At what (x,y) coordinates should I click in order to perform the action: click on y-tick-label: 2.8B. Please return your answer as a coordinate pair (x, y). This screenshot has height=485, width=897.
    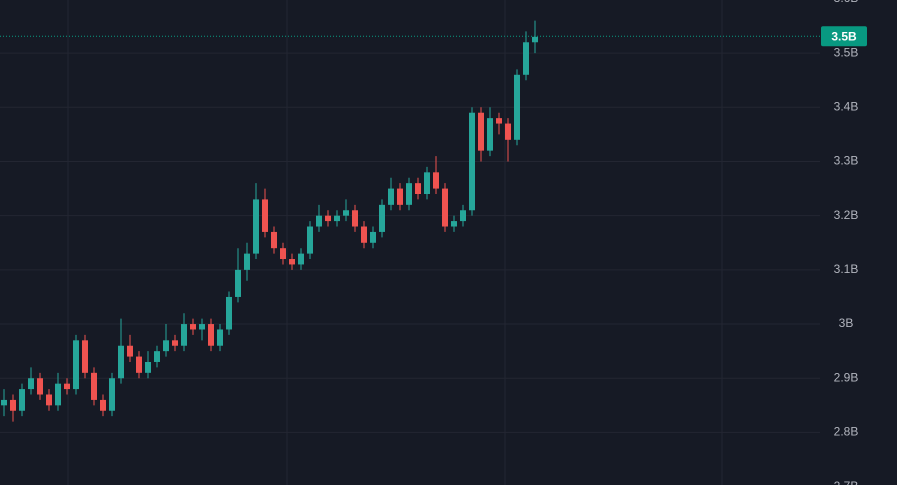
    Looking at the image, I should click on (846, 432).